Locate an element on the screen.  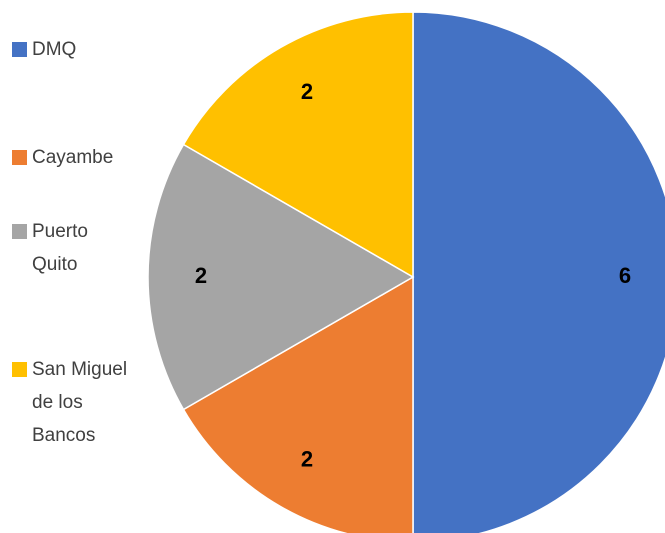
legend-label: Cayambe is located at coordinates (73, 157).